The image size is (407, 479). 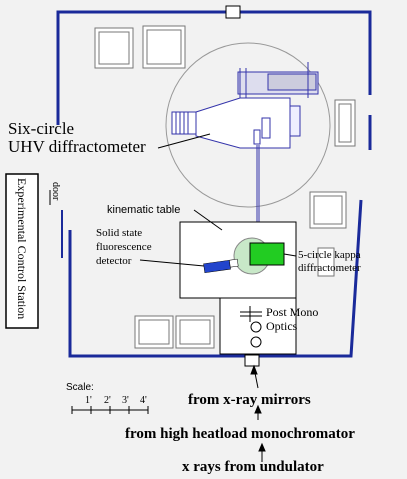 I want to click on kappa-diffractometer, so click(x=267, y=254).